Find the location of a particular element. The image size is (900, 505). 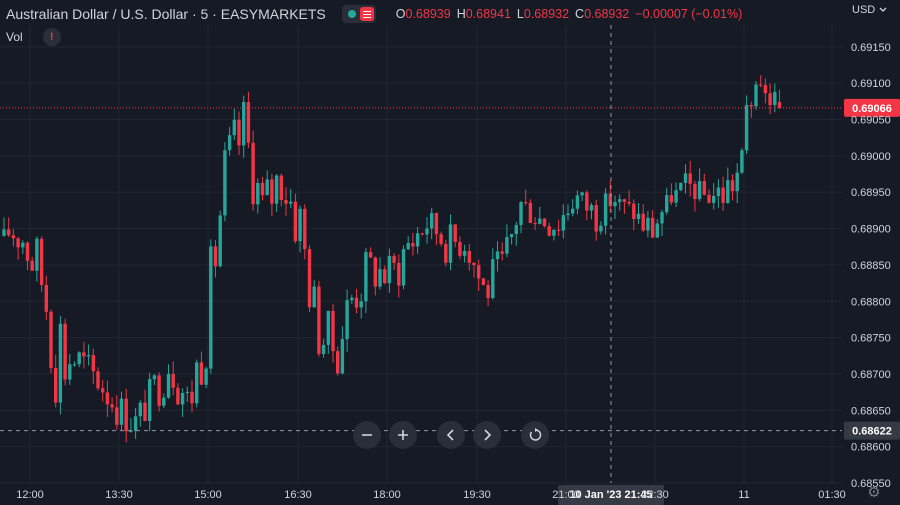

market-status-toggle is located at coordinates (358, 14).